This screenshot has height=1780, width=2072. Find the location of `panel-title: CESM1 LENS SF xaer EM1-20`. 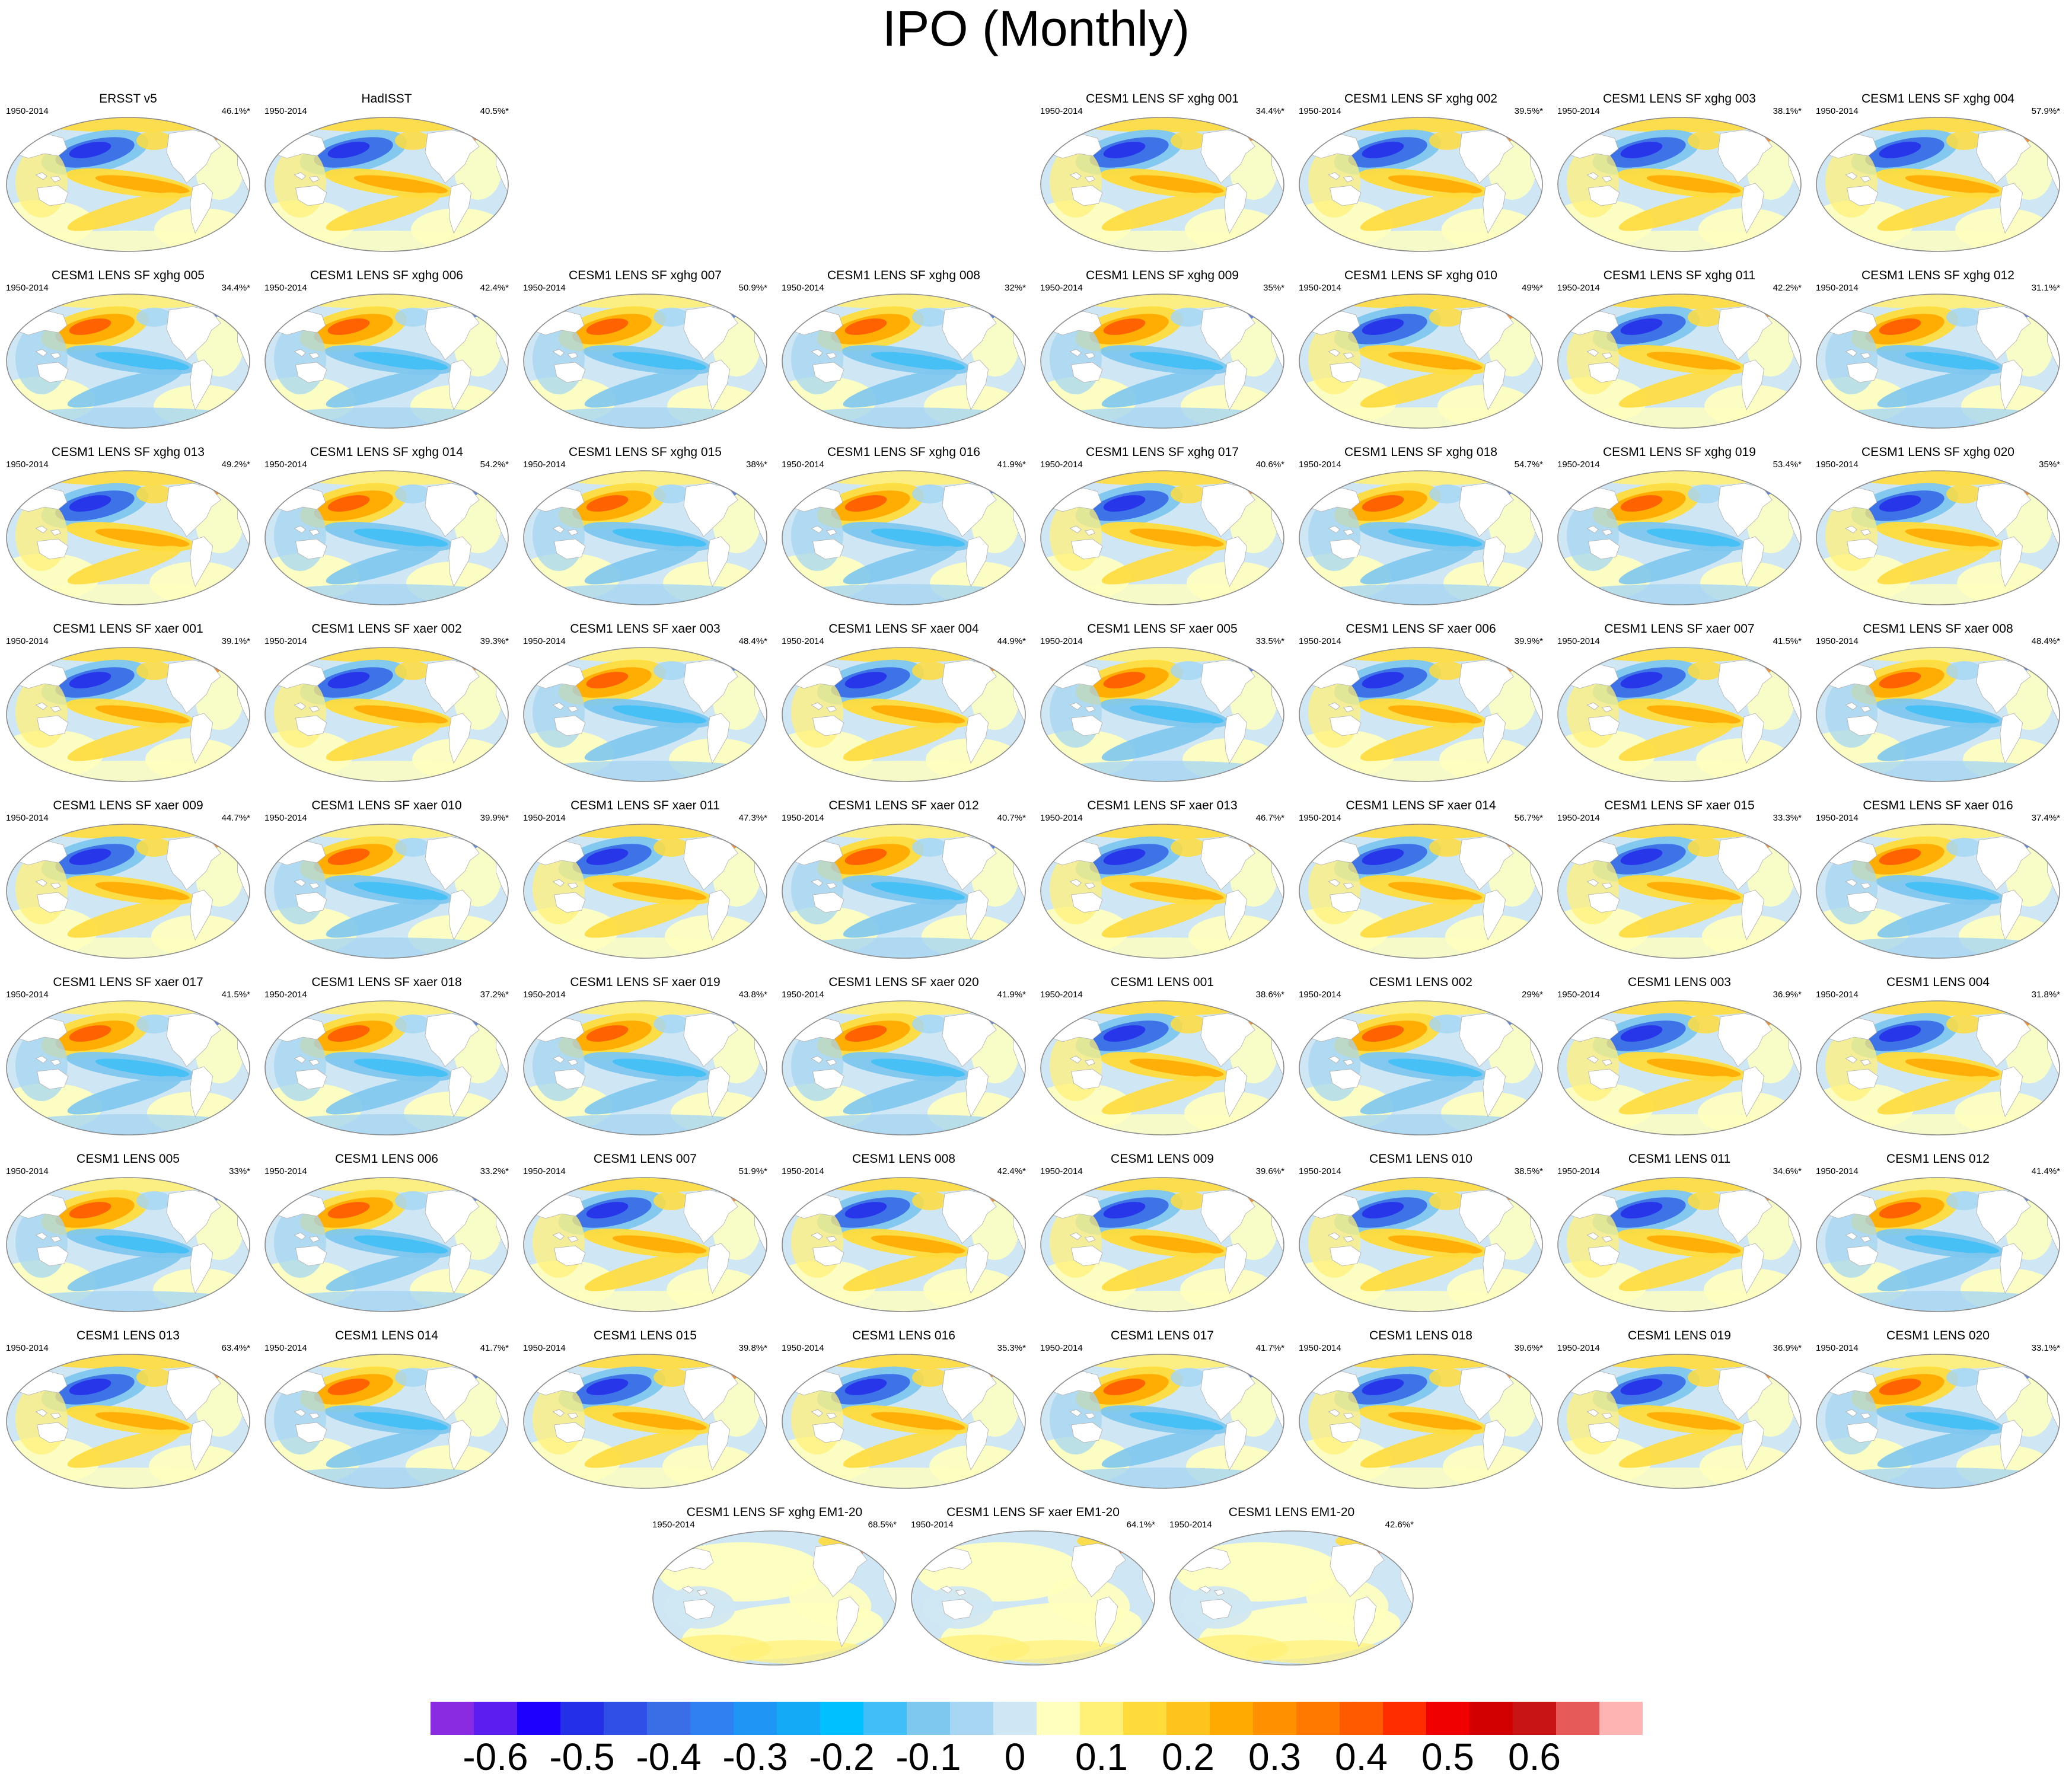

panel-title: CESM1 LENS SF xaer EM1-20 is located at coordinates (1033, 1512).